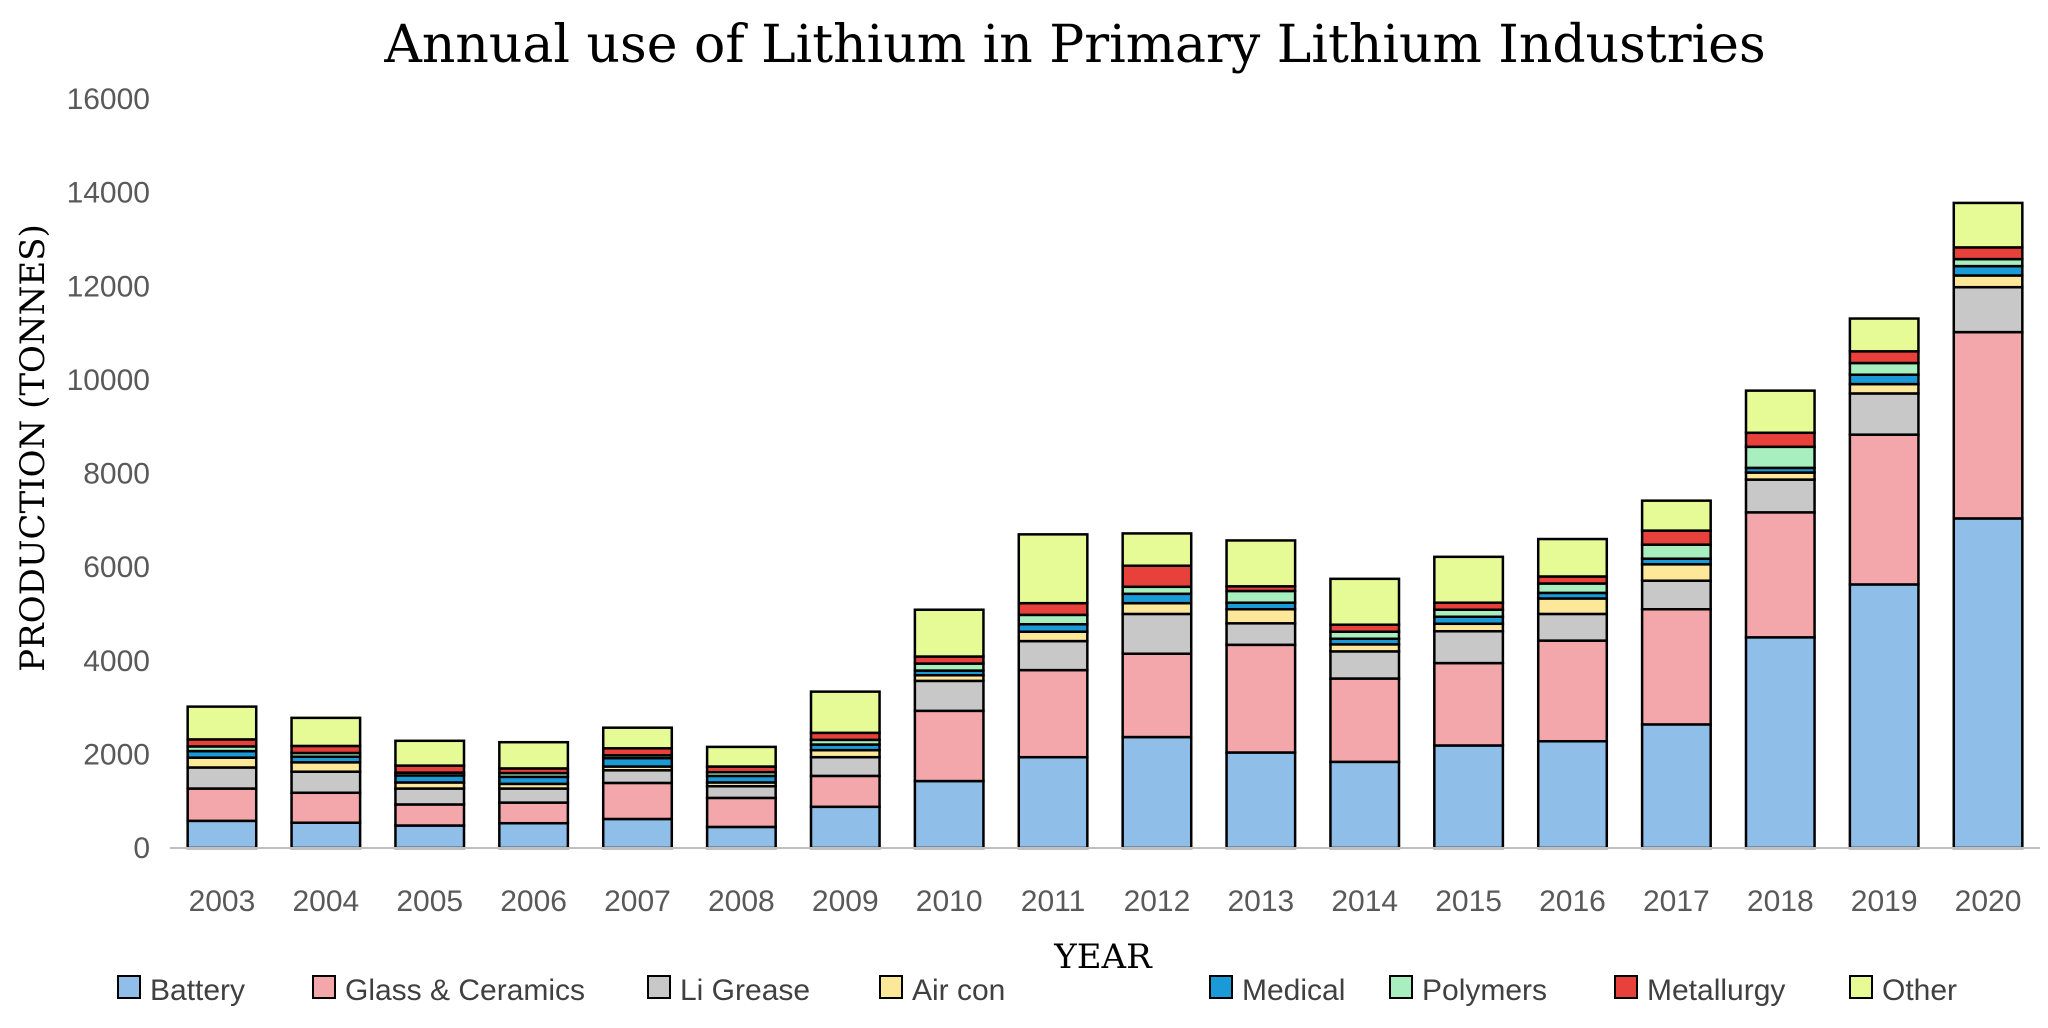  I want to click on bar-metallurgy-2018, so click(1780, 440).